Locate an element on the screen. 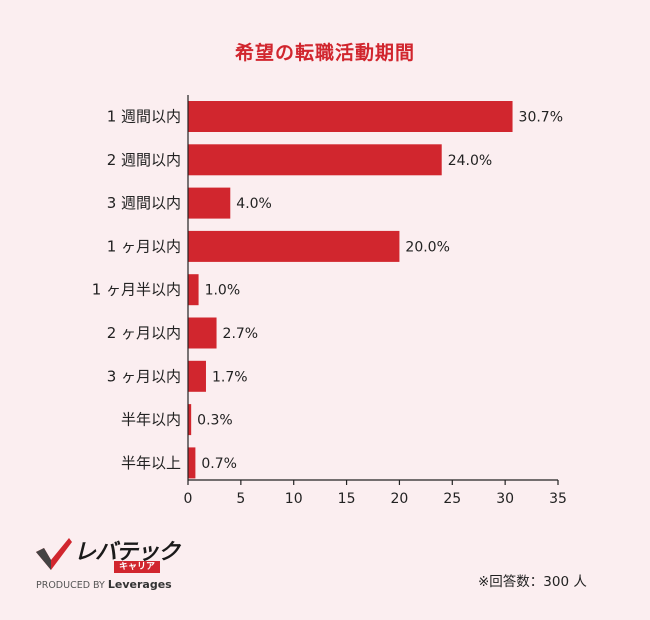 The image size is (650, 620). x-tick-label: 0 is located at coordinates (188, 499).